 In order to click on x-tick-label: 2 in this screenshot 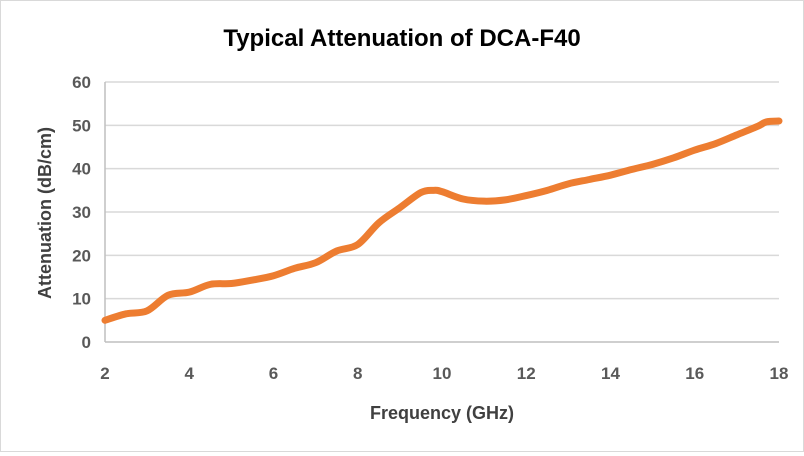, I will do `click(104, 373)`.